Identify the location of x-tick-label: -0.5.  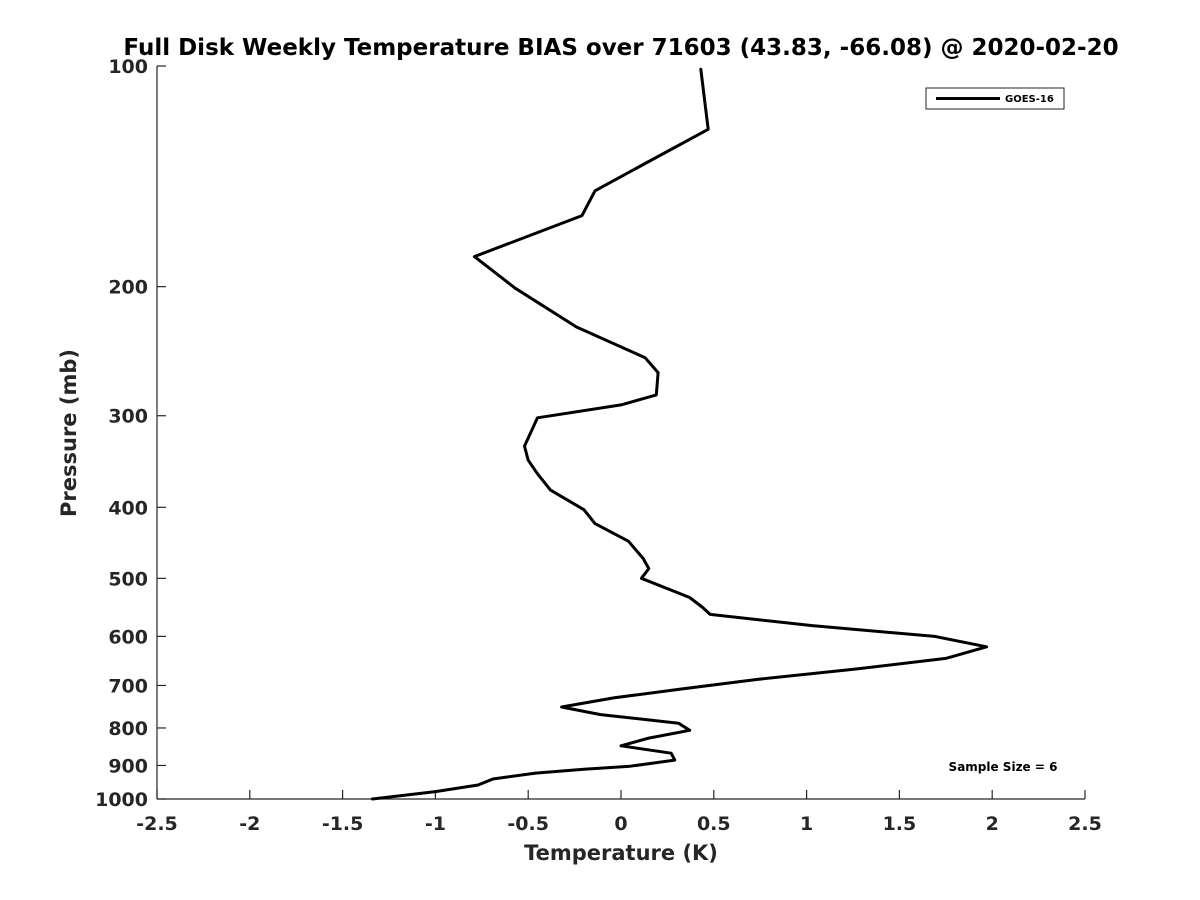
(528, 824).